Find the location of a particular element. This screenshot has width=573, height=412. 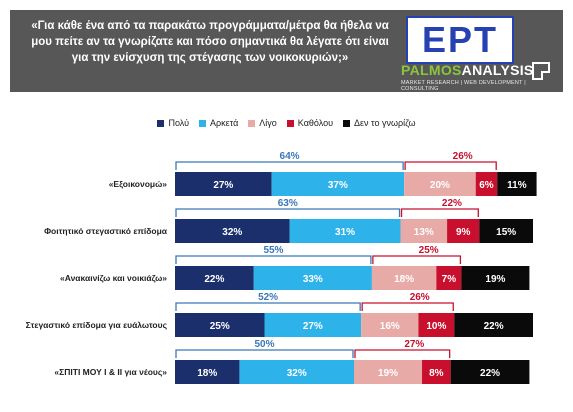

legend-item: Πολύ is located at coordinates (173, 123).